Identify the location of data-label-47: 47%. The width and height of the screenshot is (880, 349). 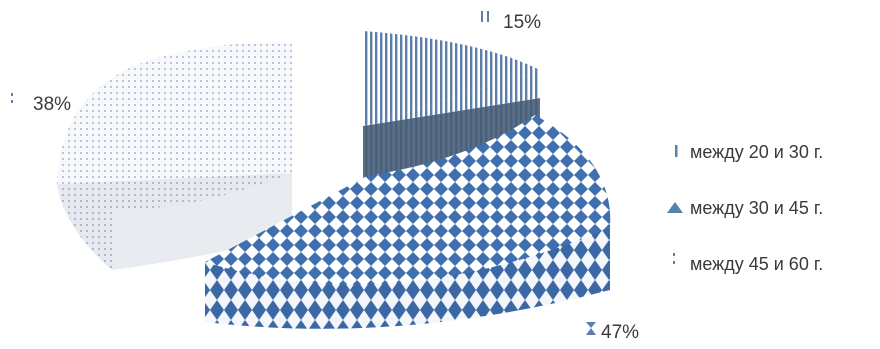
(612, 332).